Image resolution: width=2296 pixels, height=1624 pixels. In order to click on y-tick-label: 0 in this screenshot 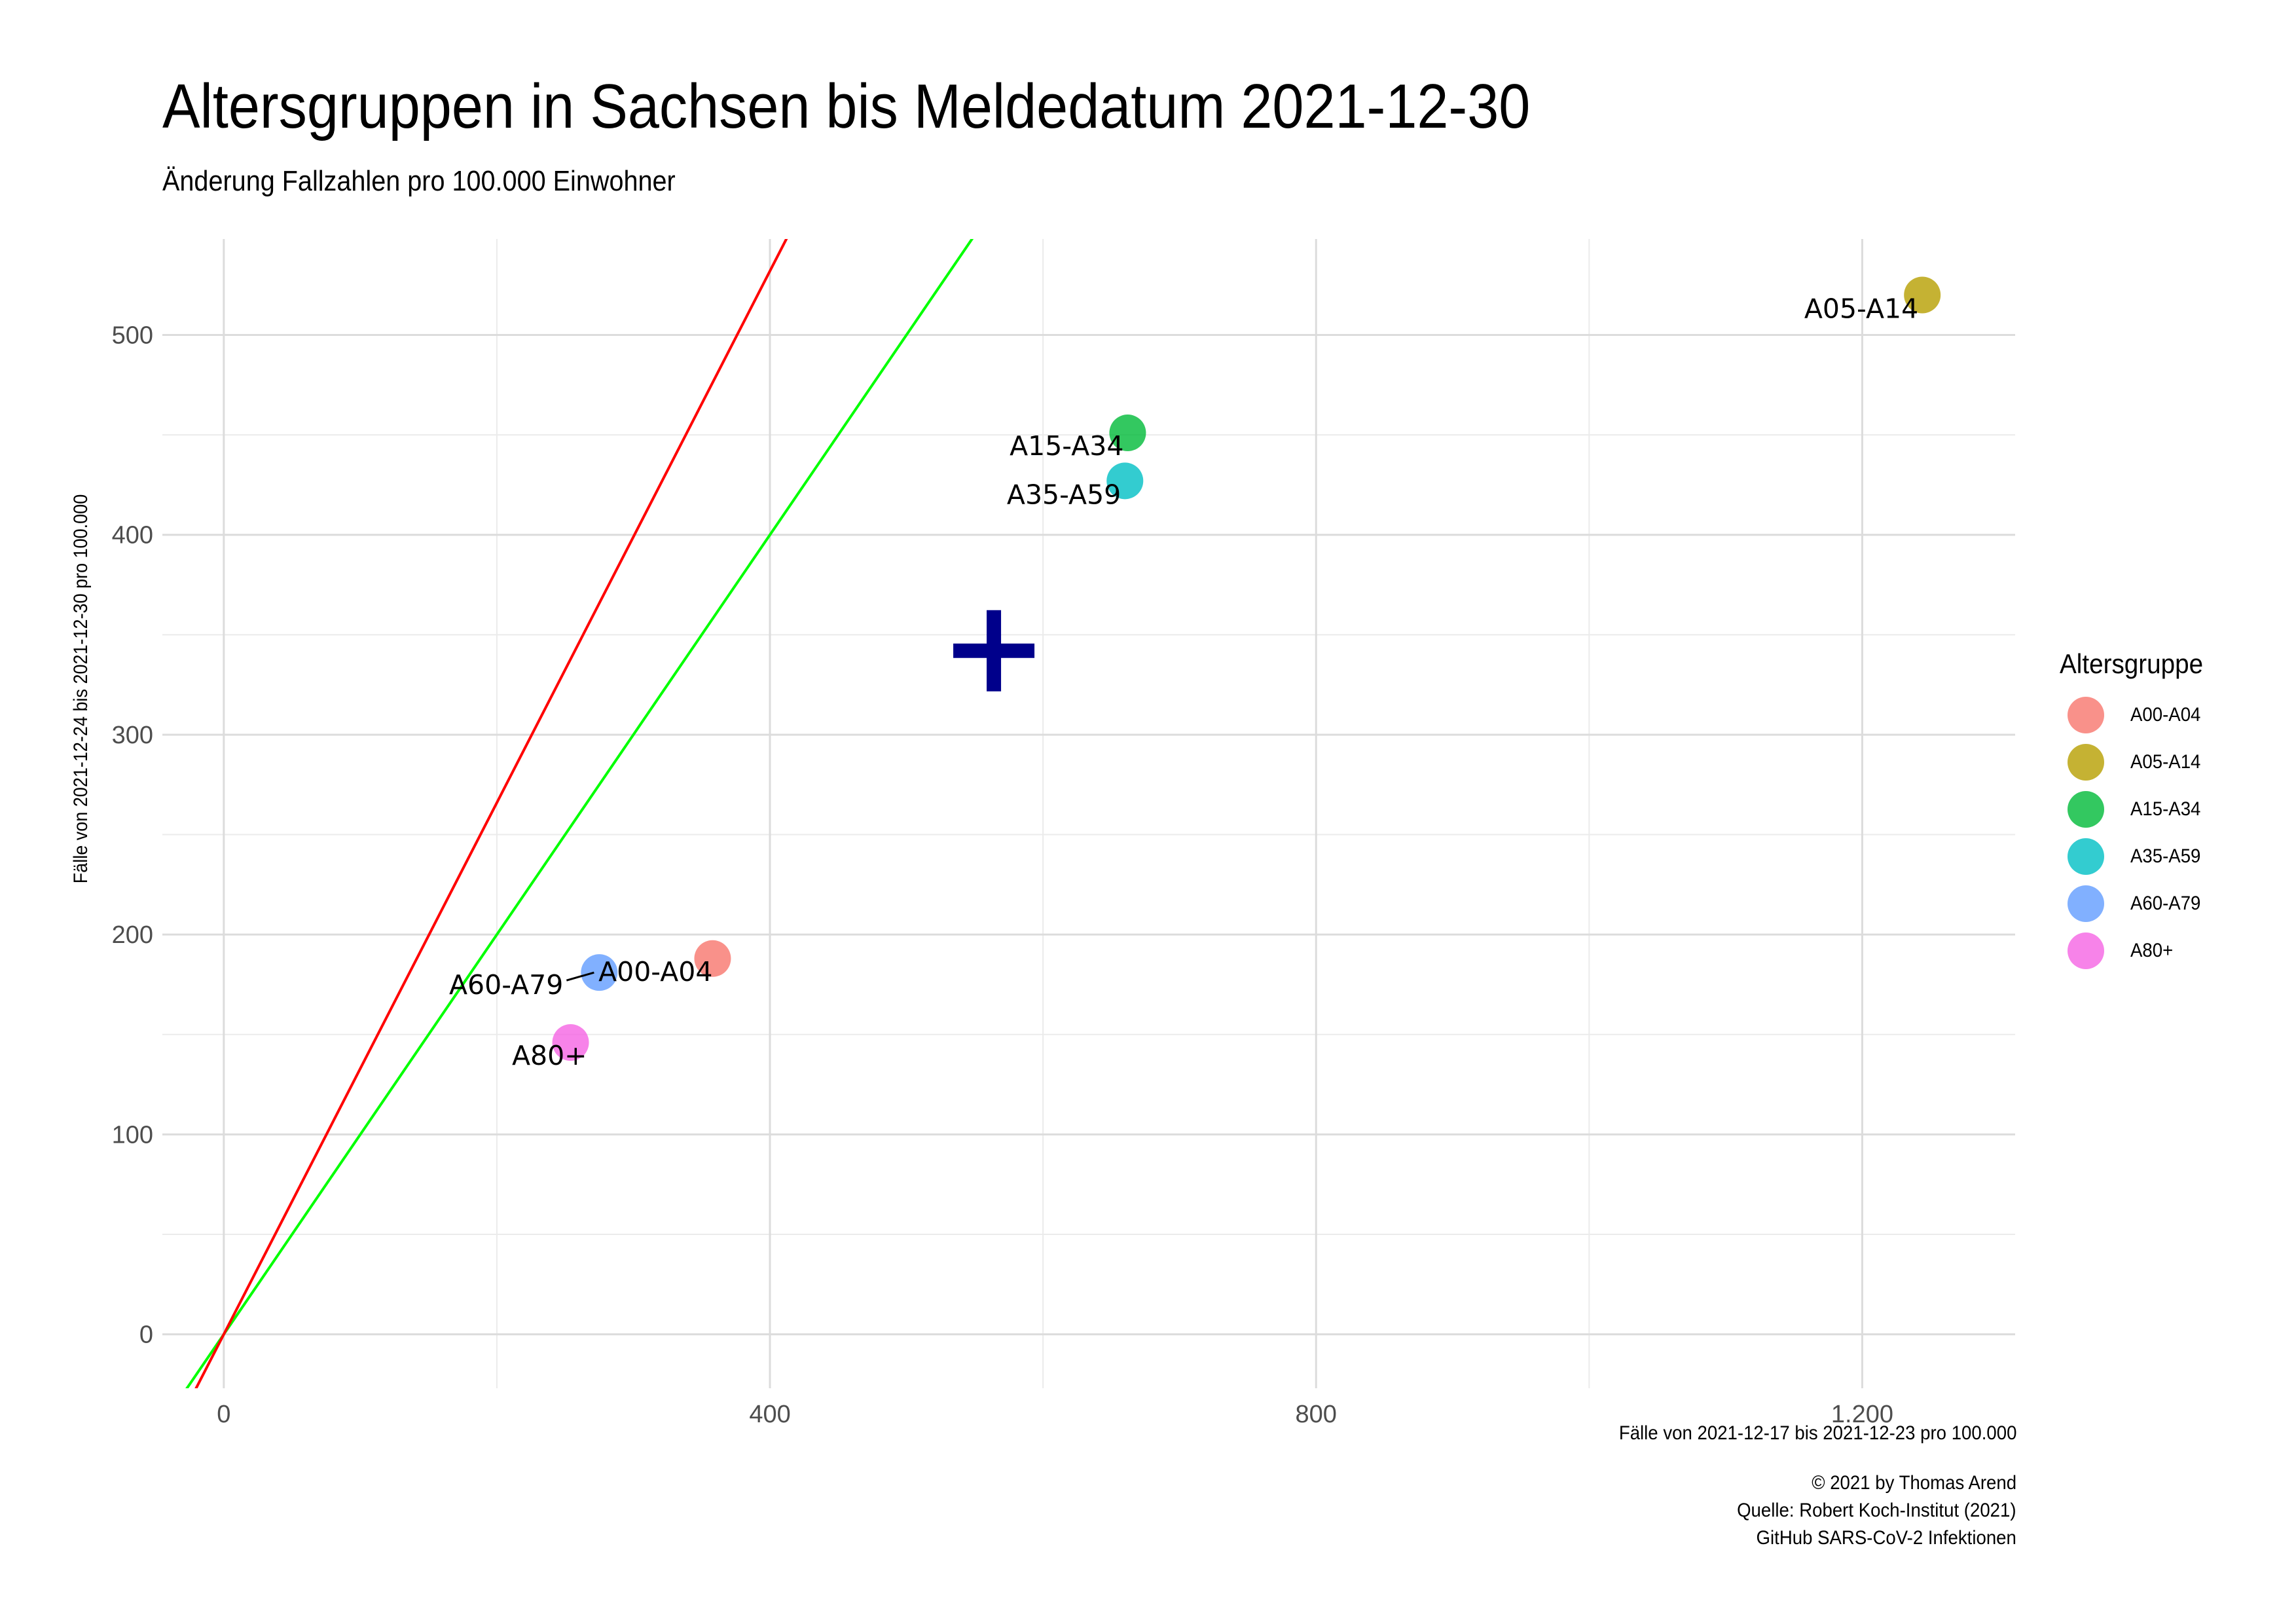, I will do `click(146, 1335)`.